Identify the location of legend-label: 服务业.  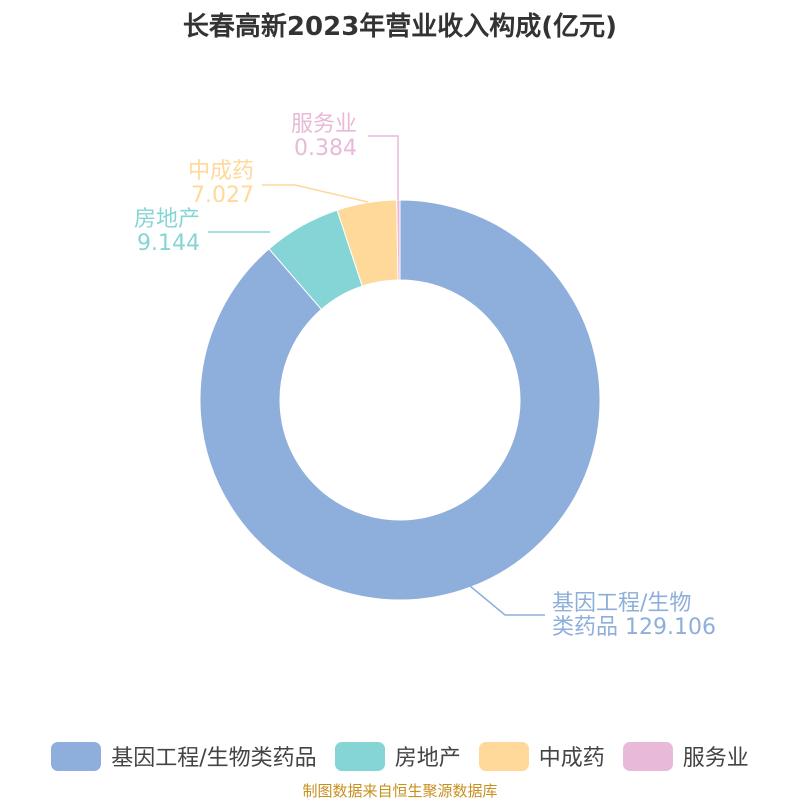
(715, 758).